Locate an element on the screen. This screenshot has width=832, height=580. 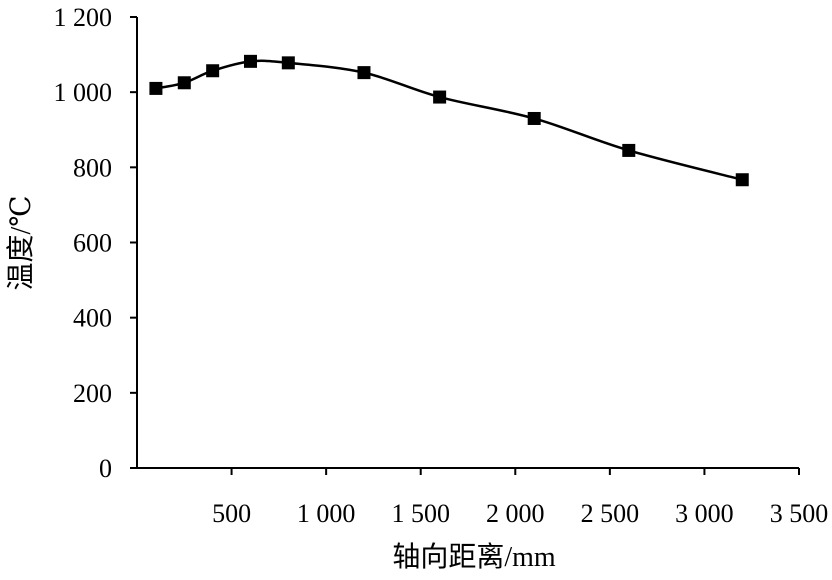
x-axis-label: 轴向距离/mm is located at coordinates (474, 557).